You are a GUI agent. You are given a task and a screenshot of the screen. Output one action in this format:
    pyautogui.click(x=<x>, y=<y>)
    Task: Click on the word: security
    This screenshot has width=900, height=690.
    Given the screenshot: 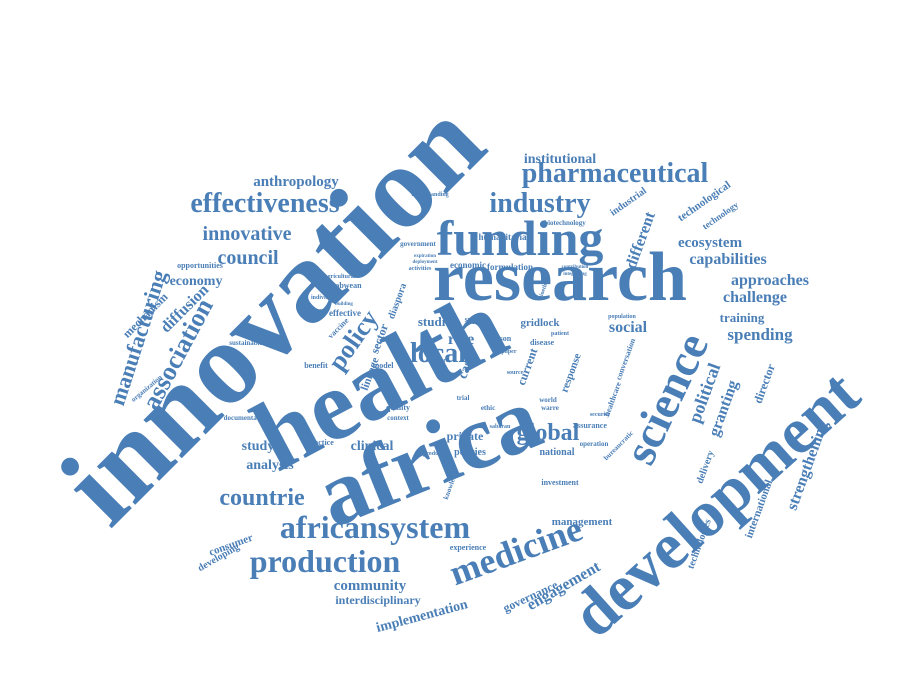 What is the action you would take?
    pyautogui.click(x=600, y=415)
    